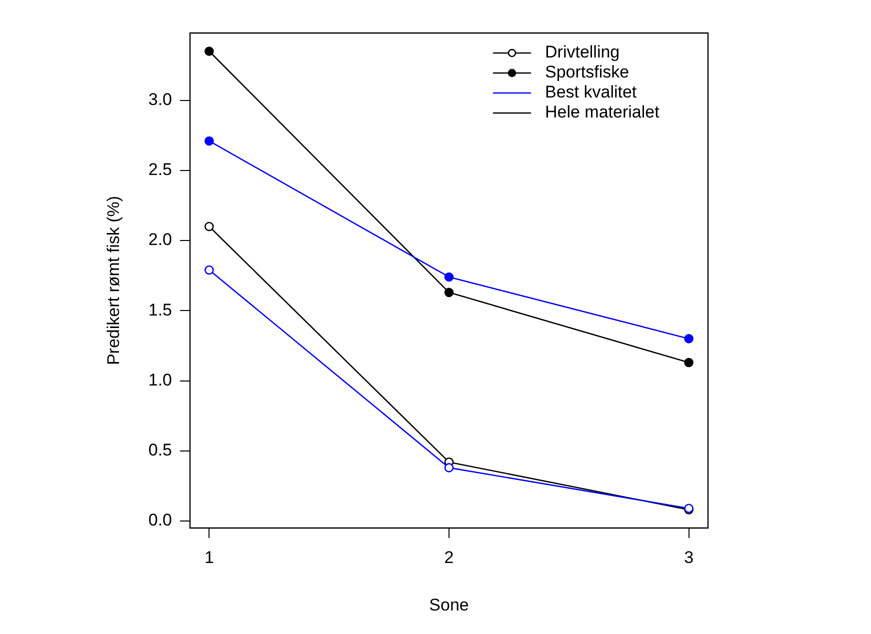  I want to click on y-tick-label: 3.0, so click(160, 99).